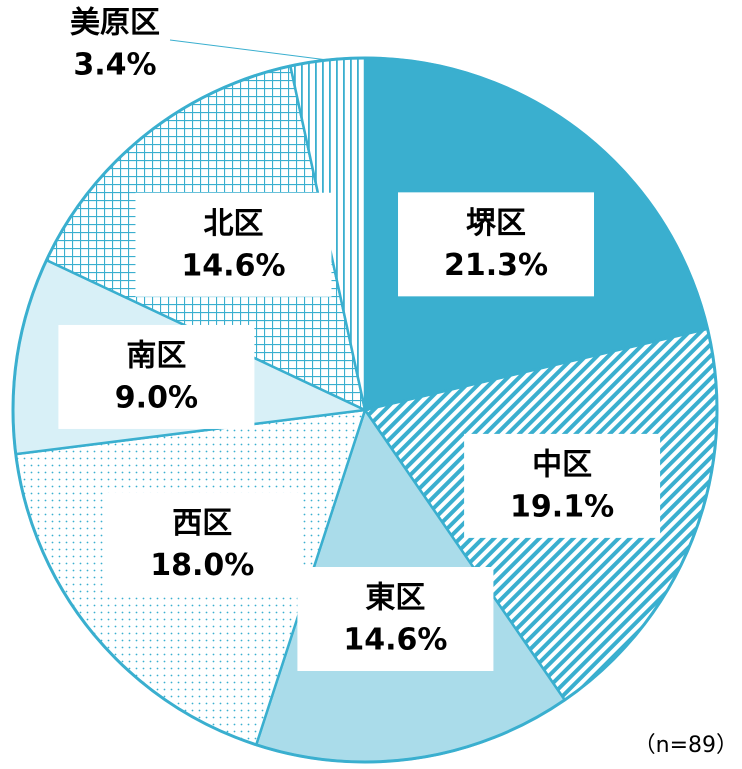 The width and height of the screenshot is (742, 769). Describe the element at coordinates (202, 523) in the screenshot. I see `slice-category: 西区` at that location.